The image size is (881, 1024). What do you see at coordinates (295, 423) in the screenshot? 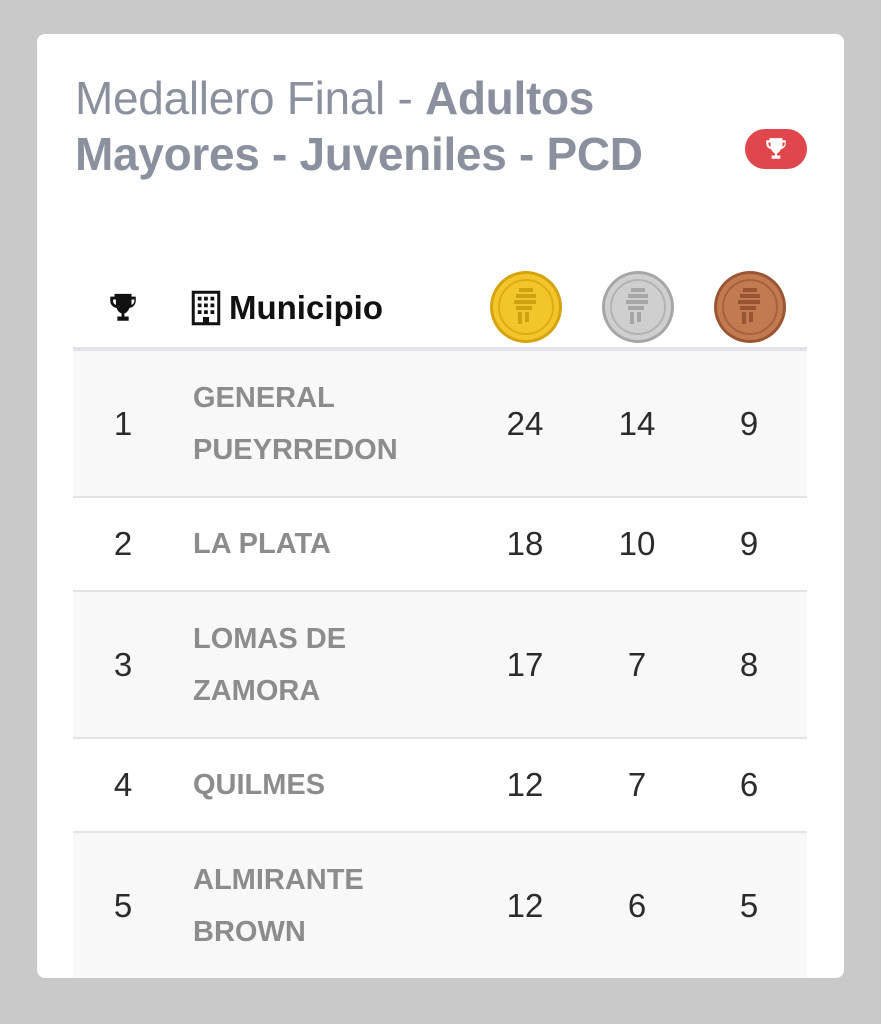
I see `municipio-cell: GENERAL PUEYRREDON` at bounding box center [295, 423].